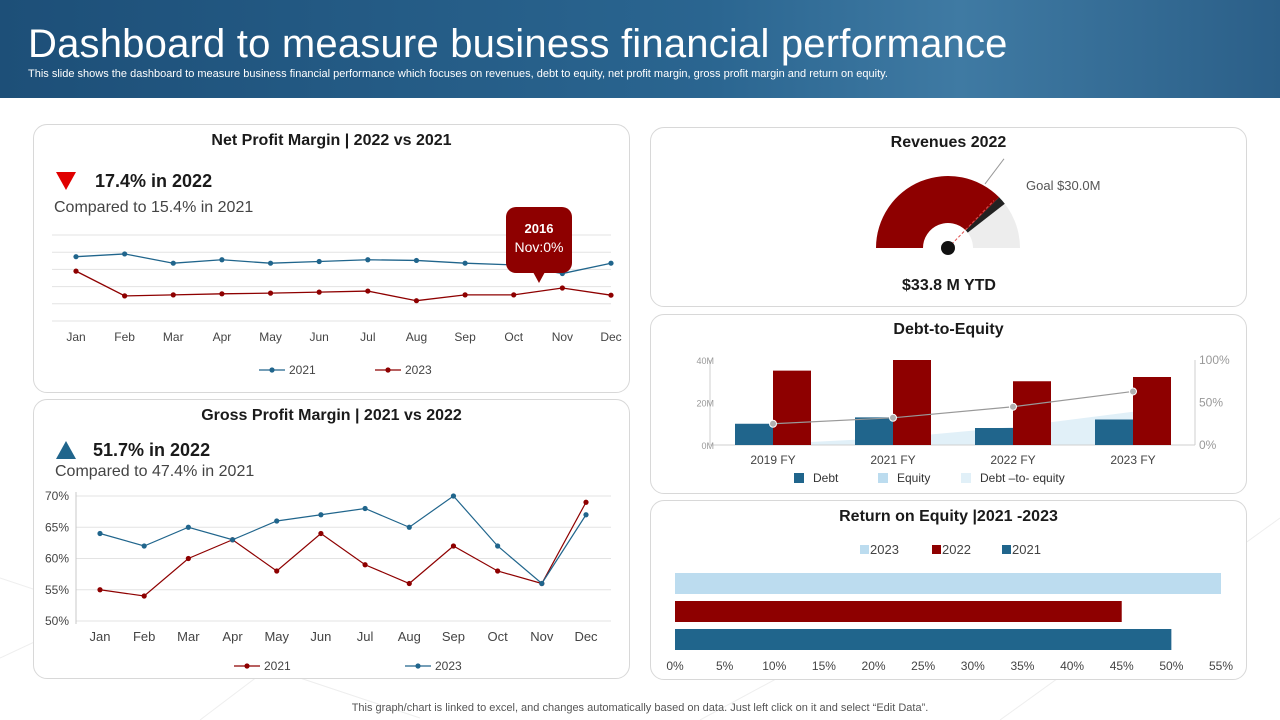 Image resolution: width=1280 pixels, height=720 pixels. I want to click on y-tick-label: 65%, so click(57, 527).